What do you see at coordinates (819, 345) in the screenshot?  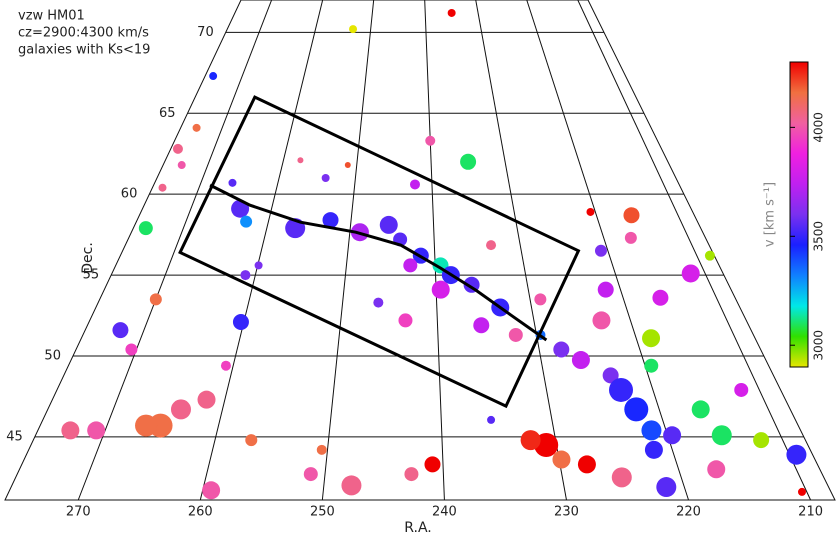 I see `colorbar-tick-label: 3000` at bounding box center [819, 345].